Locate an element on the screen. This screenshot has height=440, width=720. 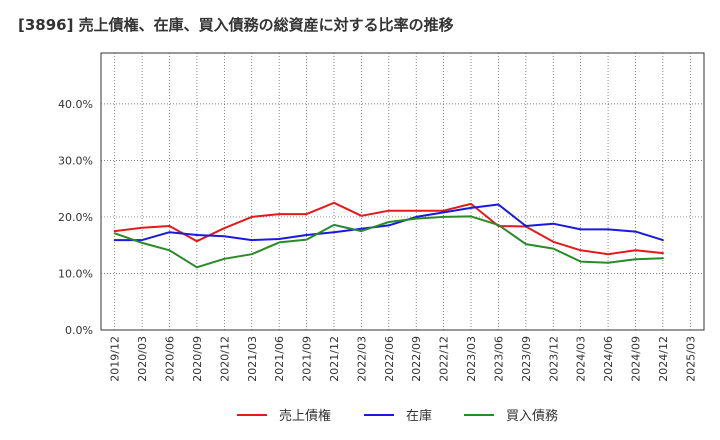
x-tick-label: 2024/03 is located at coordinates (581, 359).